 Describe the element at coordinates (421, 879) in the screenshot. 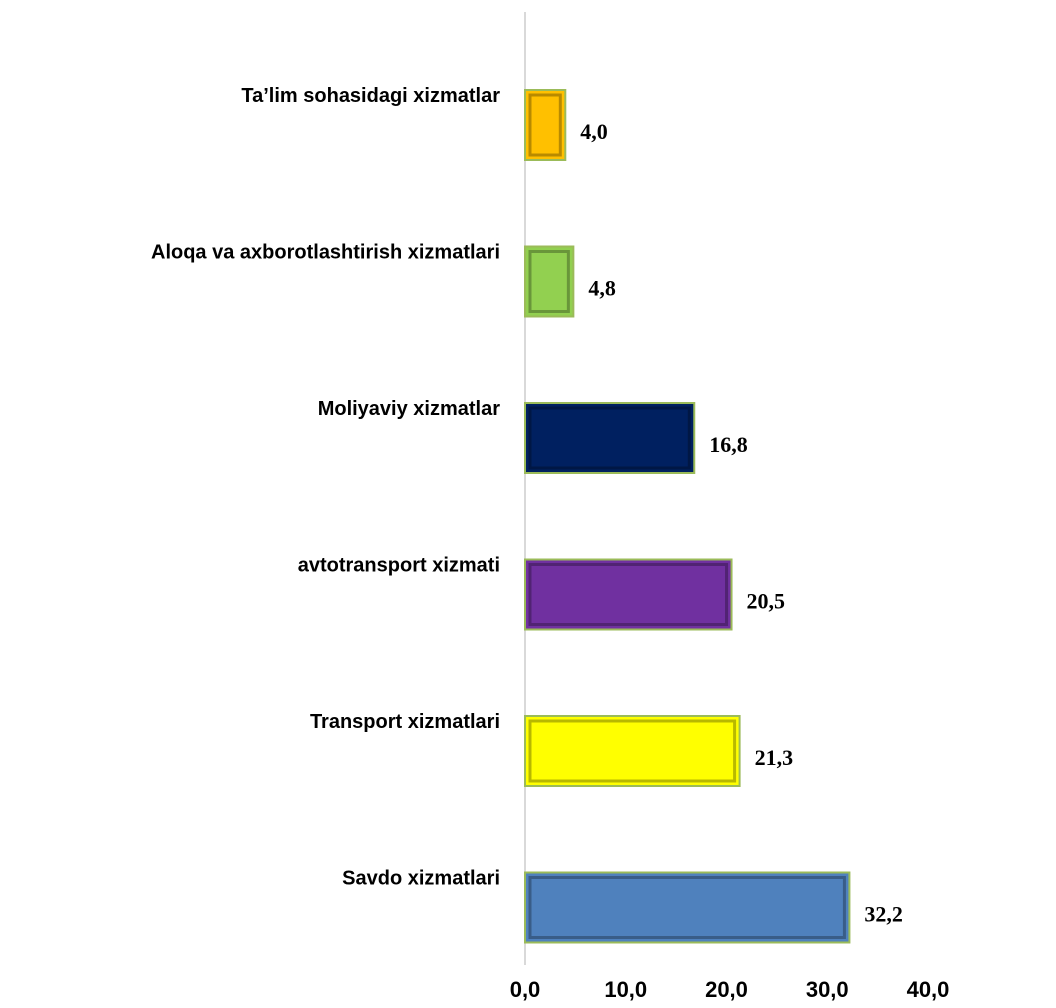

I see `category-label: Savdo xizmatlari` at that location.